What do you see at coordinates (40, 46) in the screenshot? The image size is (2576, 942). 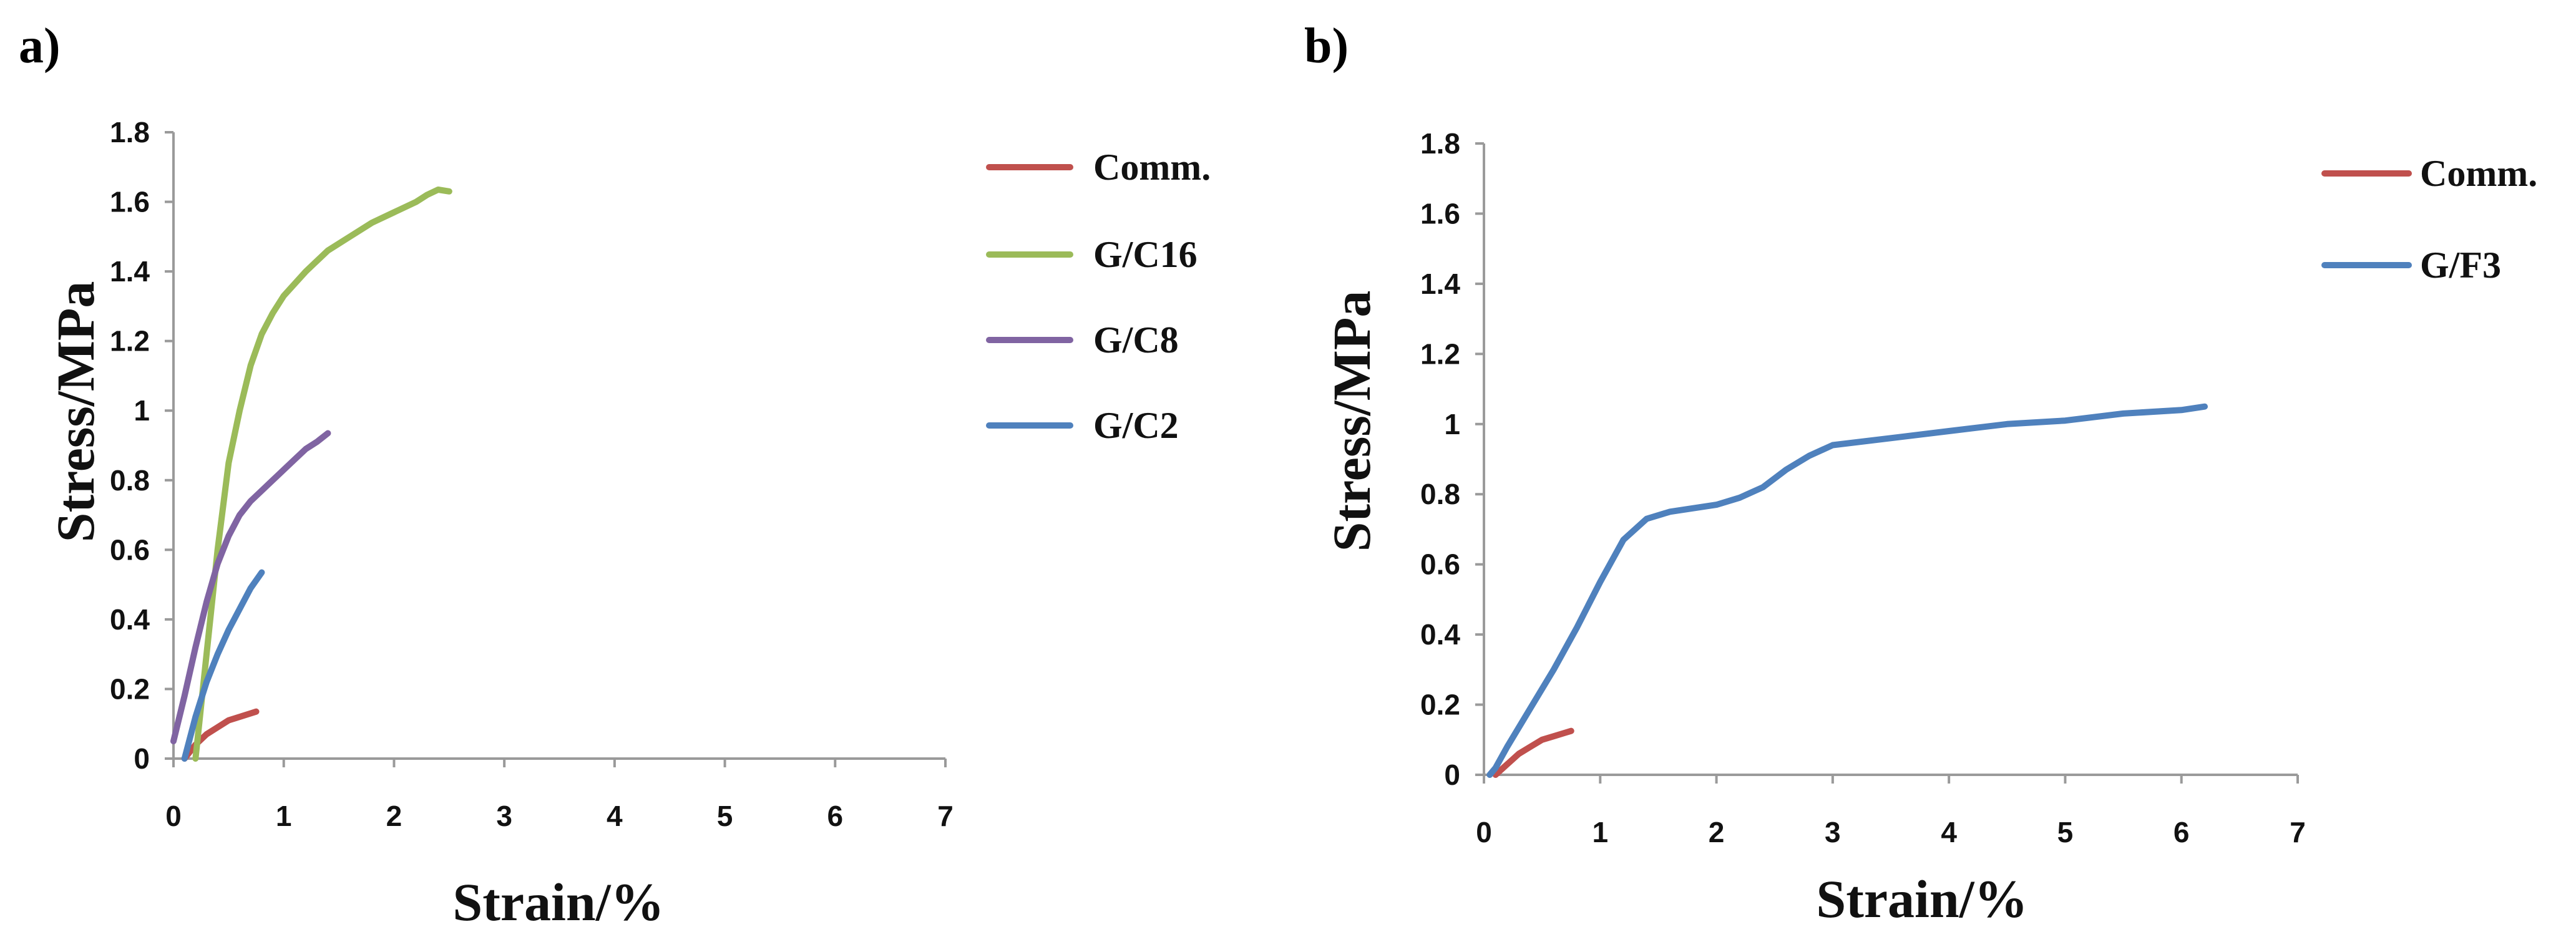 I see `panel-label-a: a)` at bounding box center [40, 46].